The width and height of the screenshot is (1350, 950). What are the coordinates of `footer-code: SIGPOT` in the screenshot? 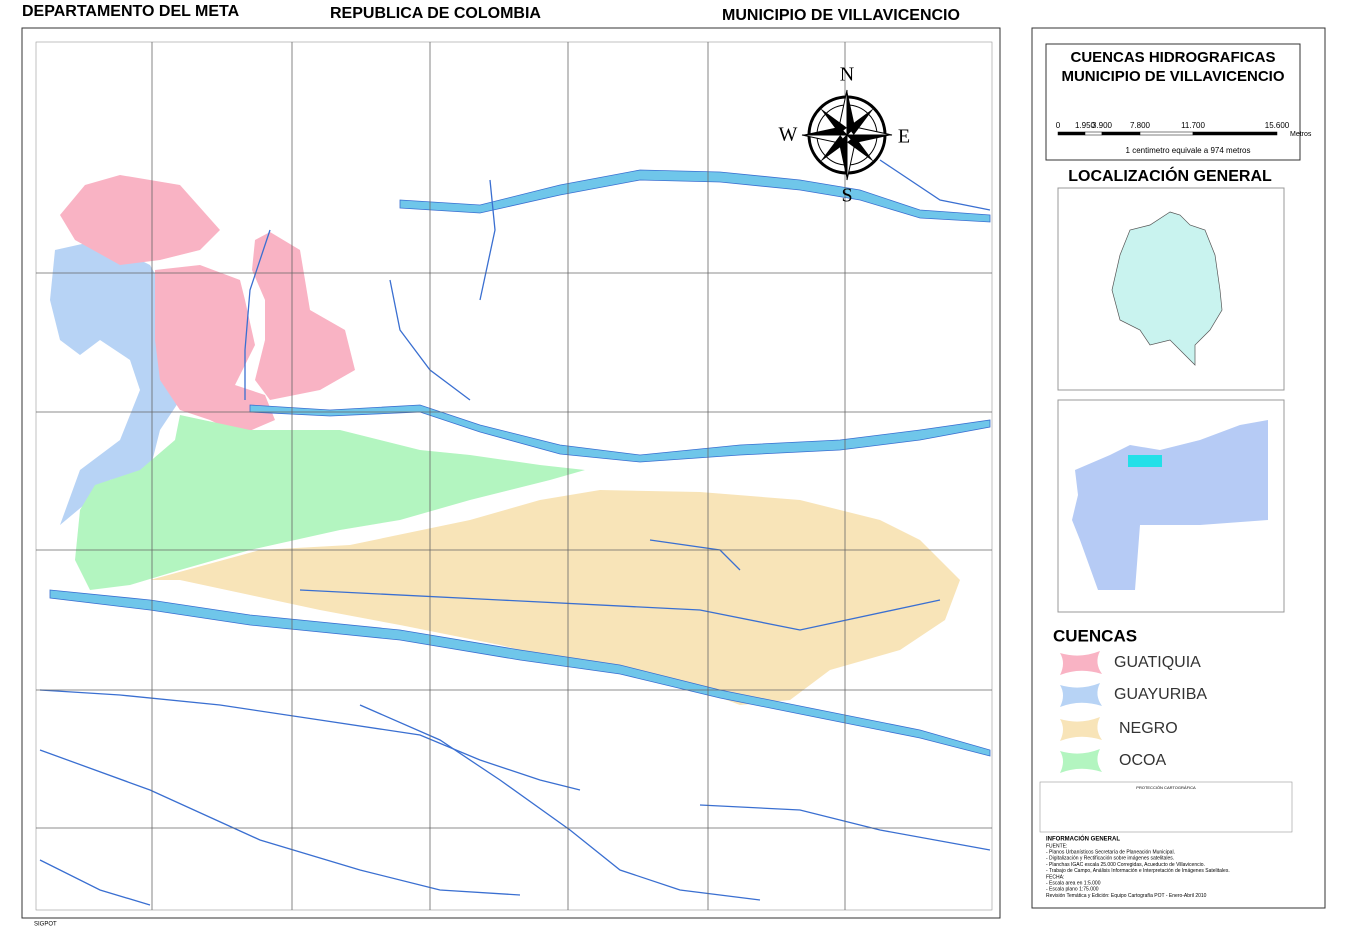 It's located at (45, 925).